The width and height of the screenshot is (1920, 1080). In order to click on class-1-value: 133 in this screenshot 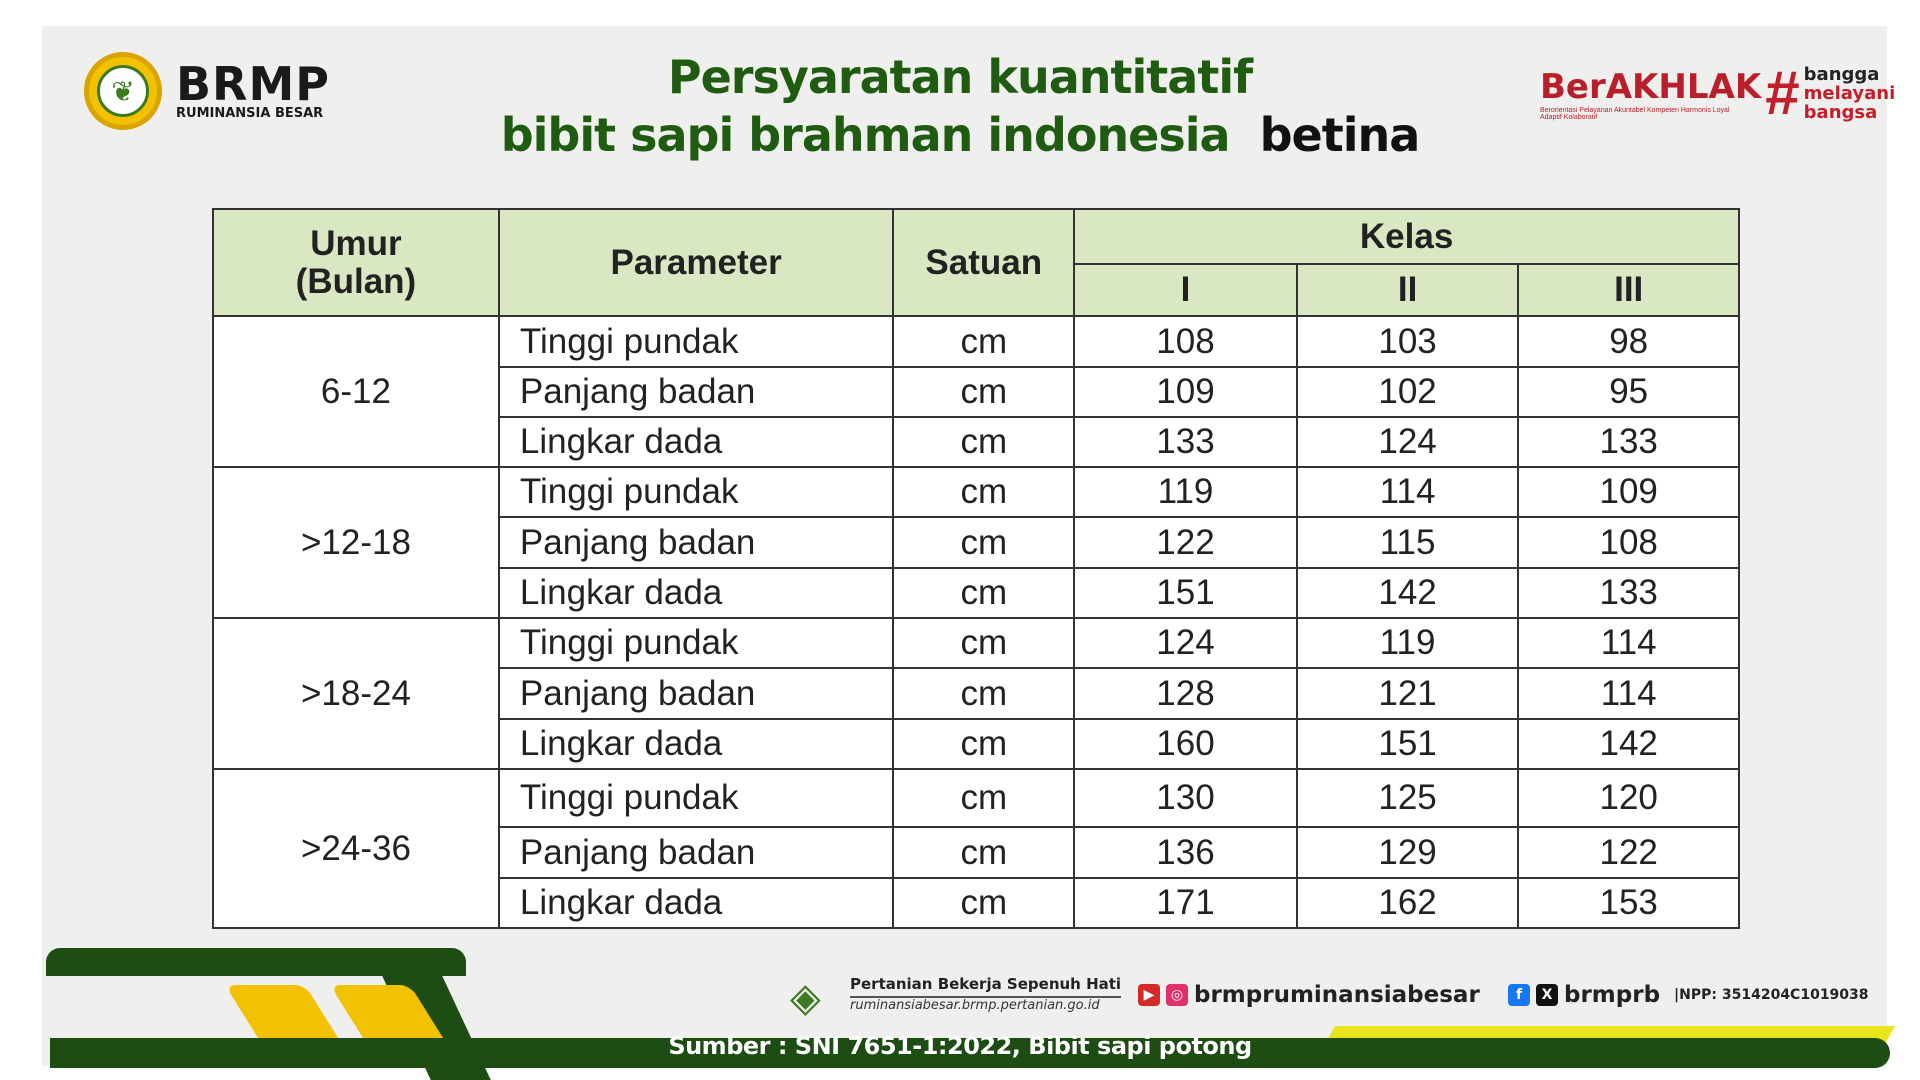, I will do `click(1185, 442)`.